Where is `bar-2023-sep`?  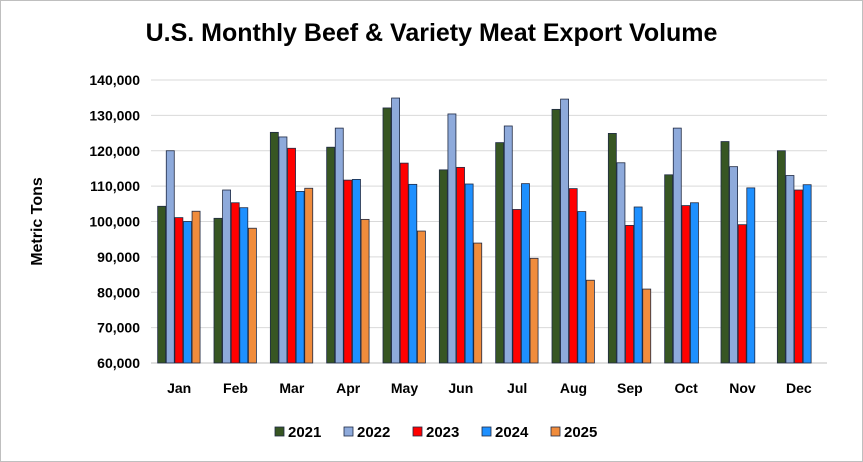 bar-2023-sep is located at coordinates (629, 294).